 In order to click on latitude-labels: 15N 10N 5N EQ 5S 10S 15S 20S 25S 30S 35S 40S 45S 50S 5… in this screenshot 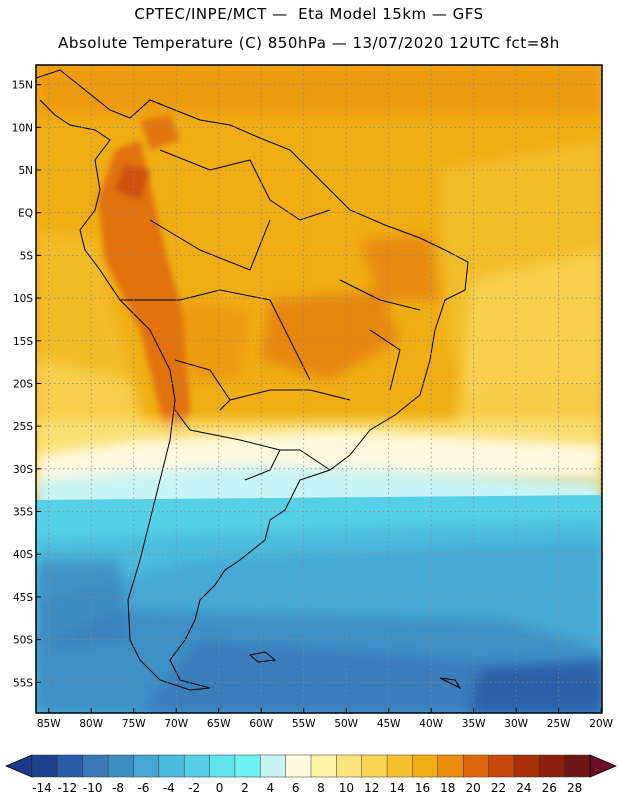, I will do `click(23, 385)`.